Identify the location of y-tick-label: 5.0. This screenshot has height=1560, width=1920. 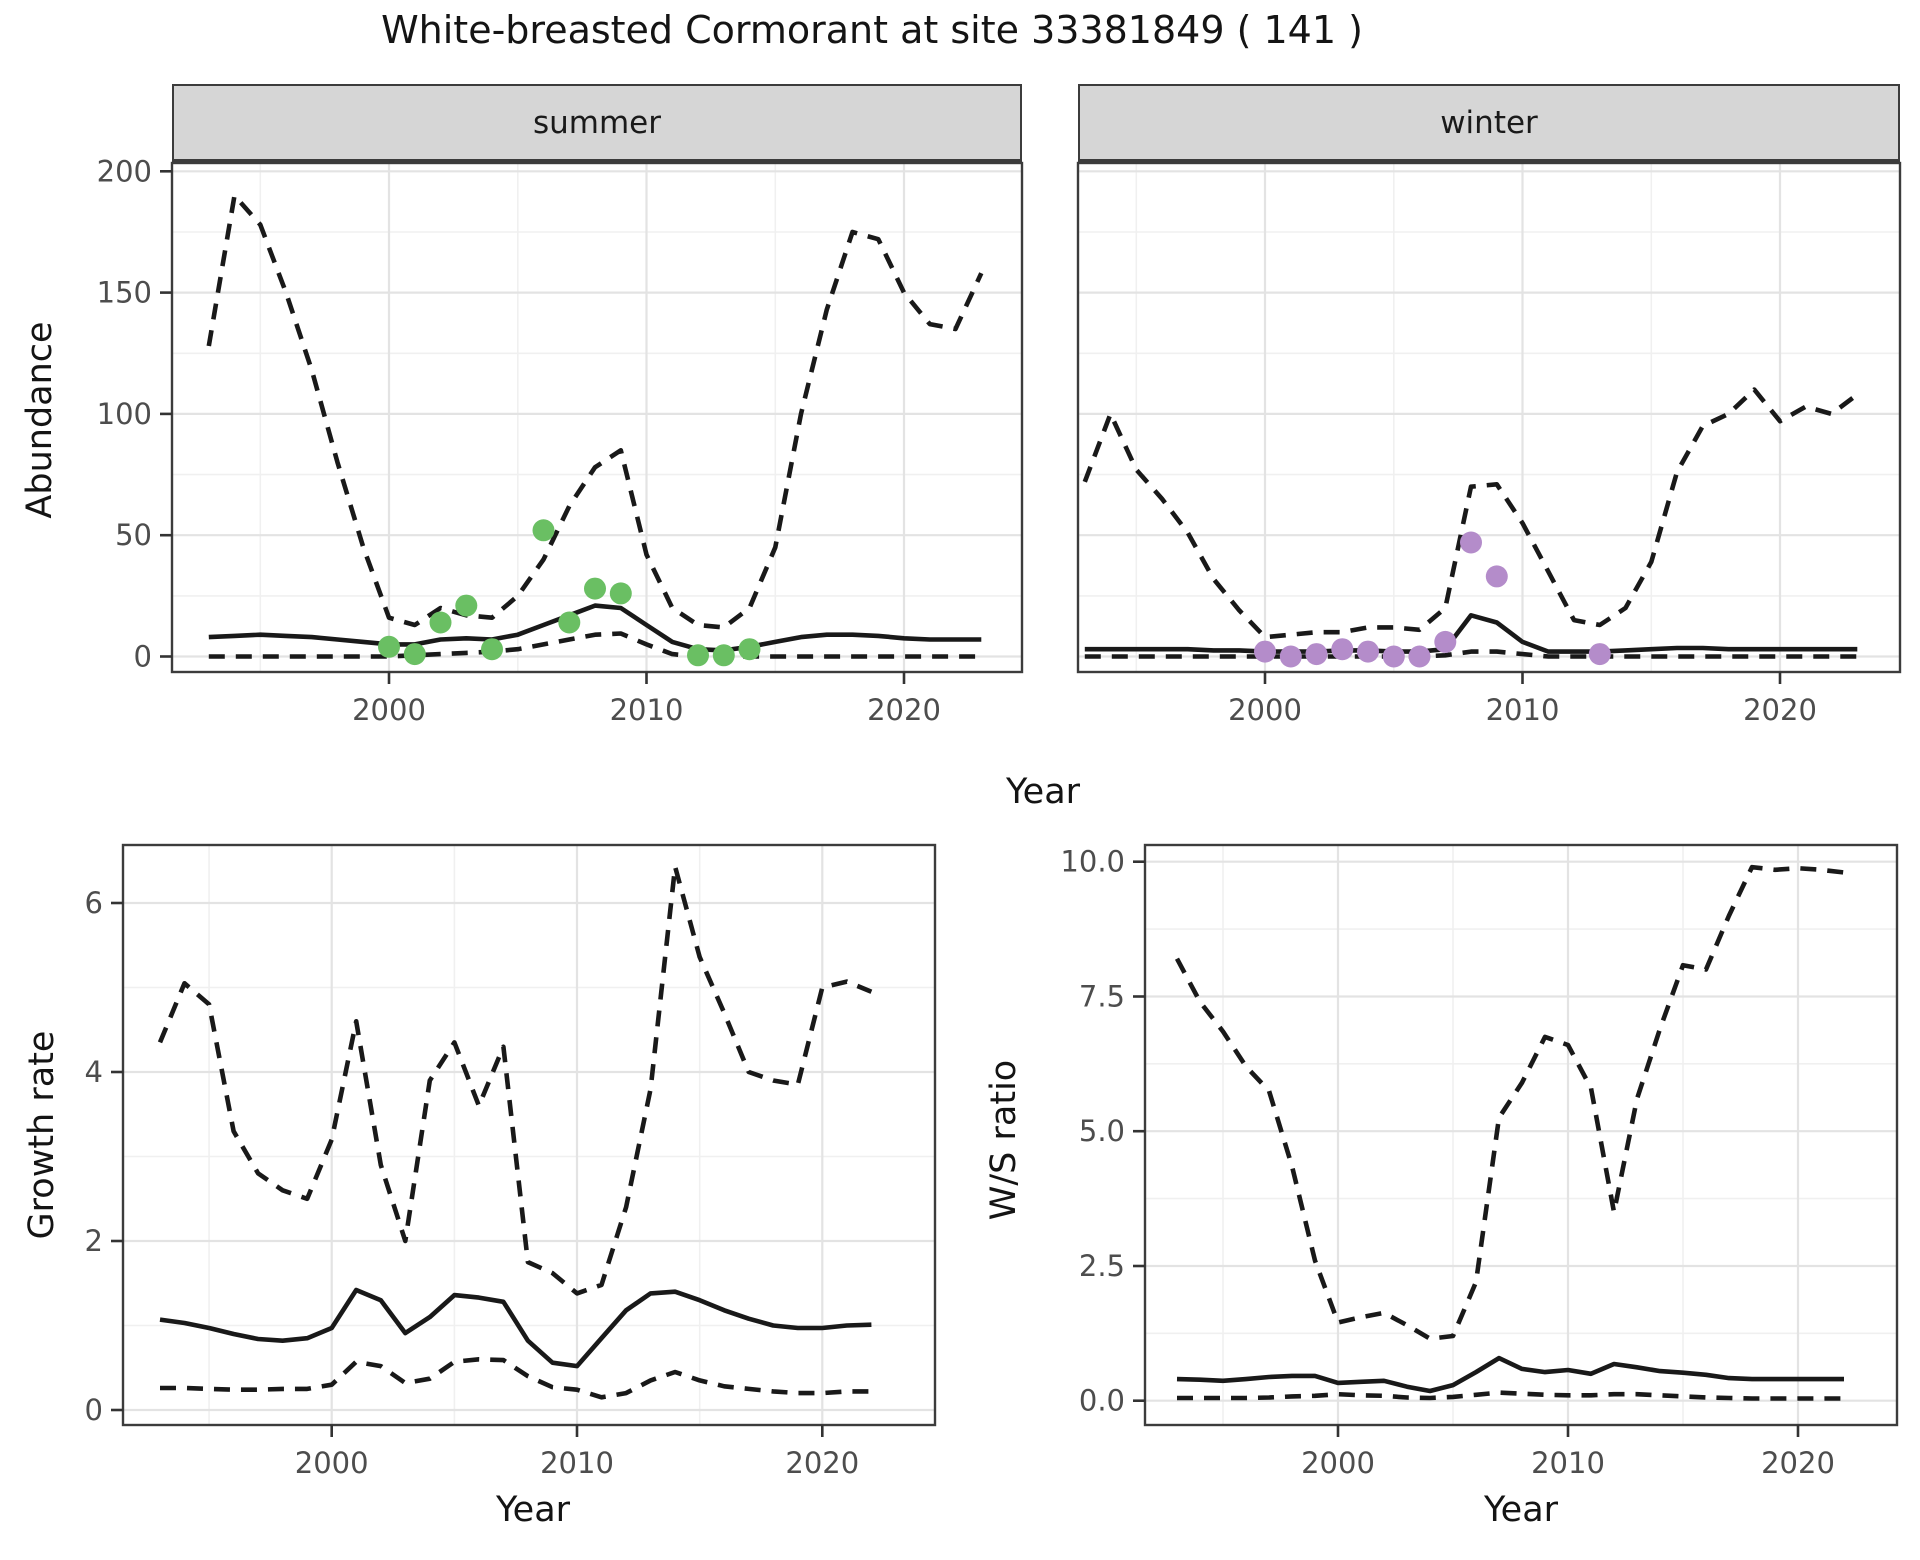
(1102, 1131).